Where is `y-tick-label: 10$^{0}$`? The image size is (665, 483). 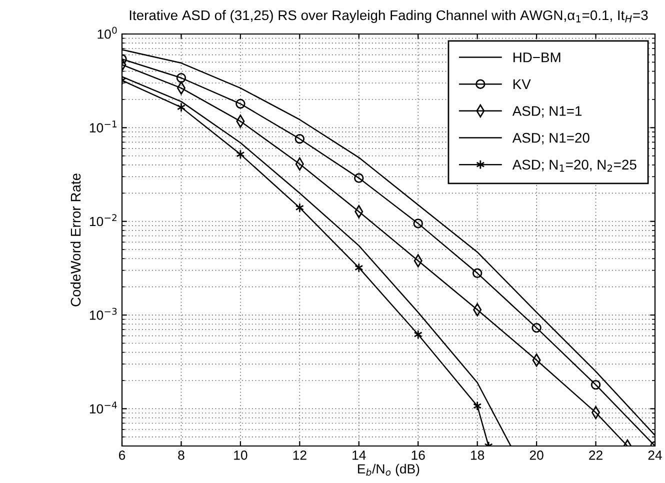
y-tick-label: 10$^{0}$ is located at coordinates (107, 32).